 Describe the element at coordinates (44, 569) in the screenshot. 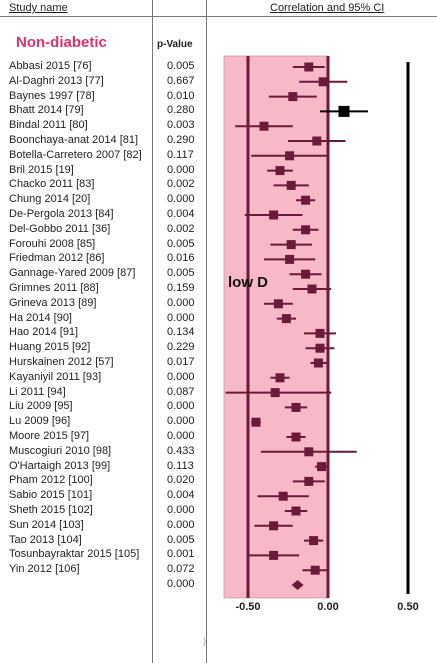

I see `study-name: Yin 2012 [106]` at that location.